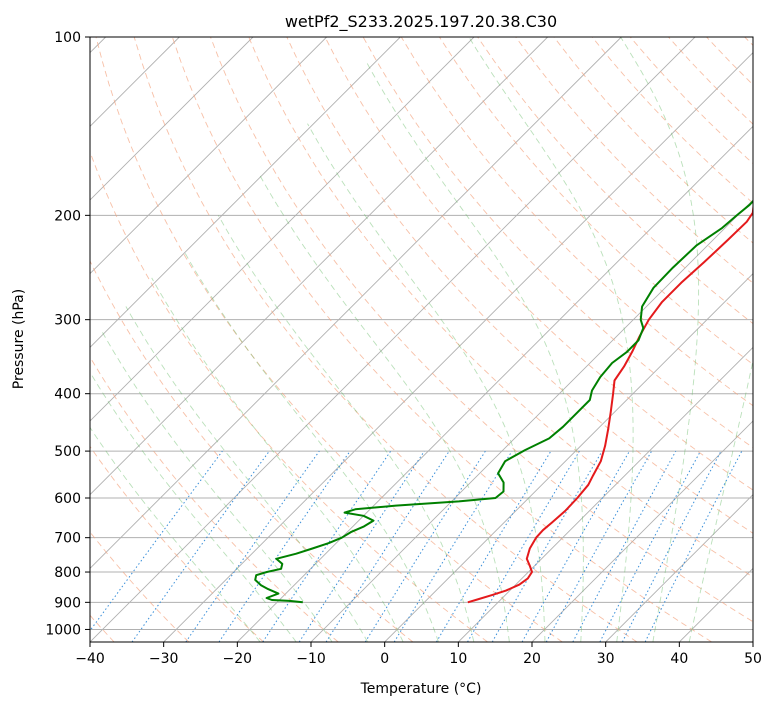 The width and height of the screenshot is (775, 708). I want to click on x-tick-label: 20, so click(532, 659).